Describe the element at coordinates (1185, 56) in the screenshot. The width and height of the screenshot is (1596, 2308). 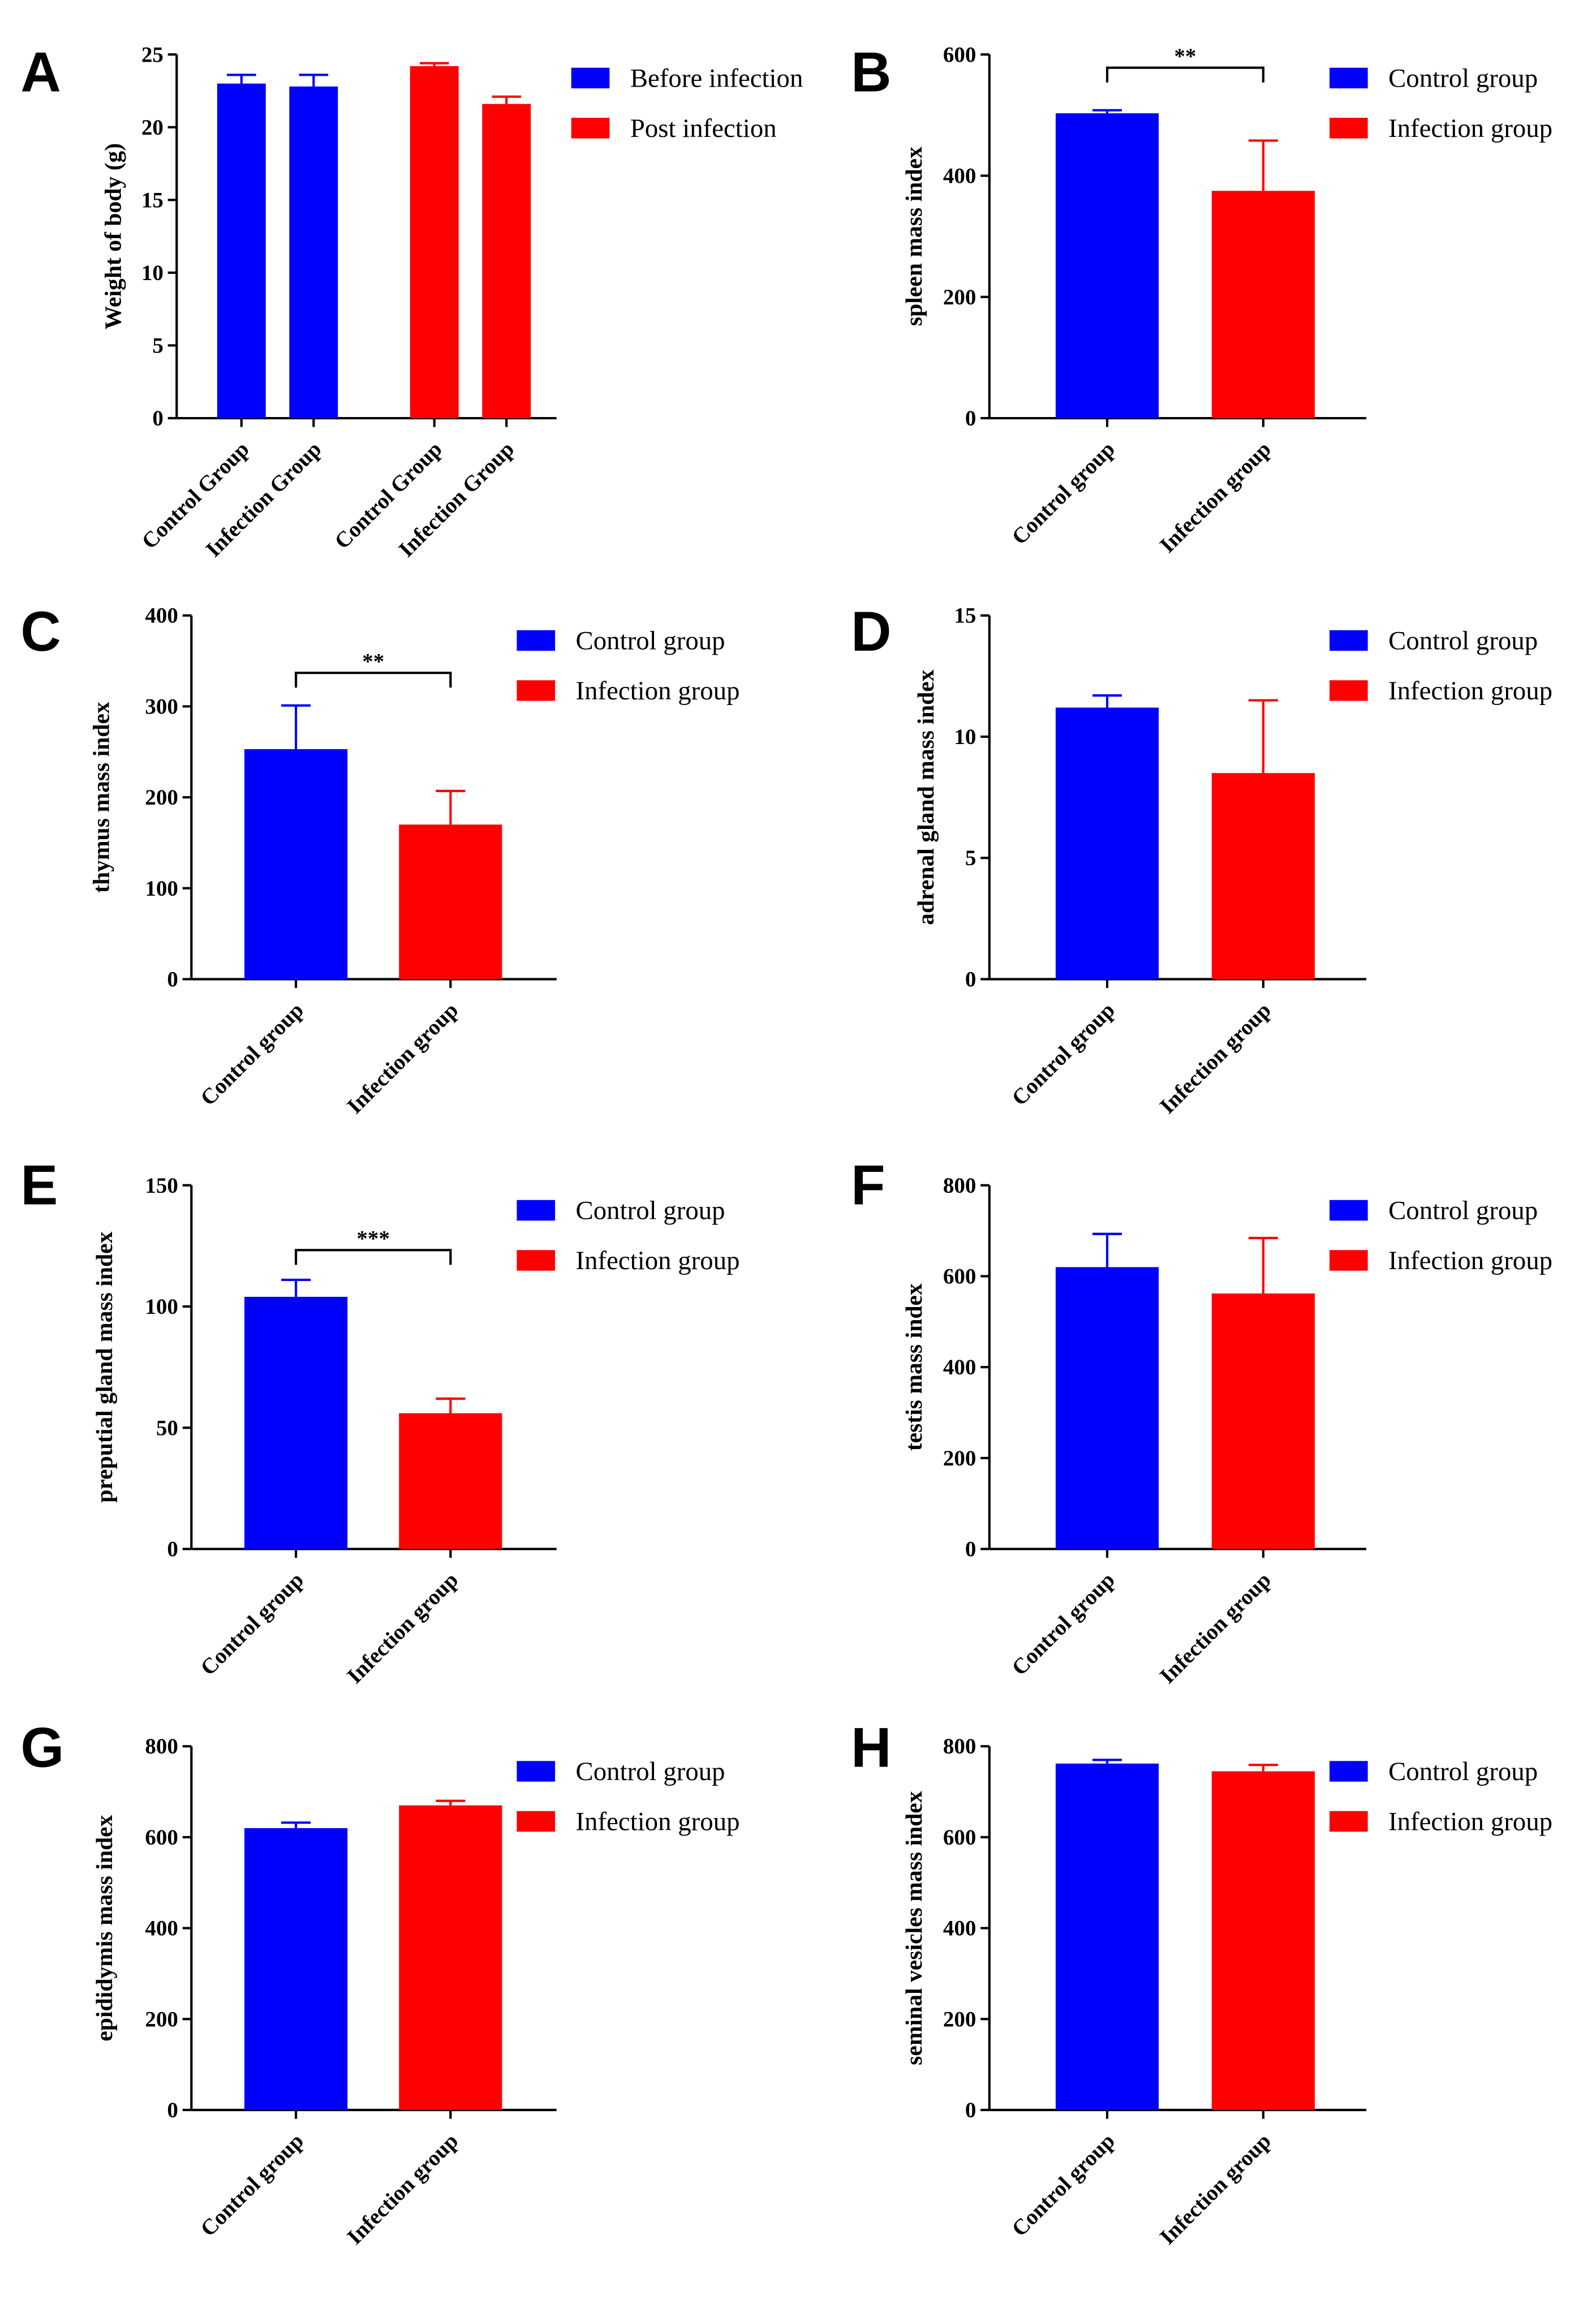
I see `significance-label: **` at that location.